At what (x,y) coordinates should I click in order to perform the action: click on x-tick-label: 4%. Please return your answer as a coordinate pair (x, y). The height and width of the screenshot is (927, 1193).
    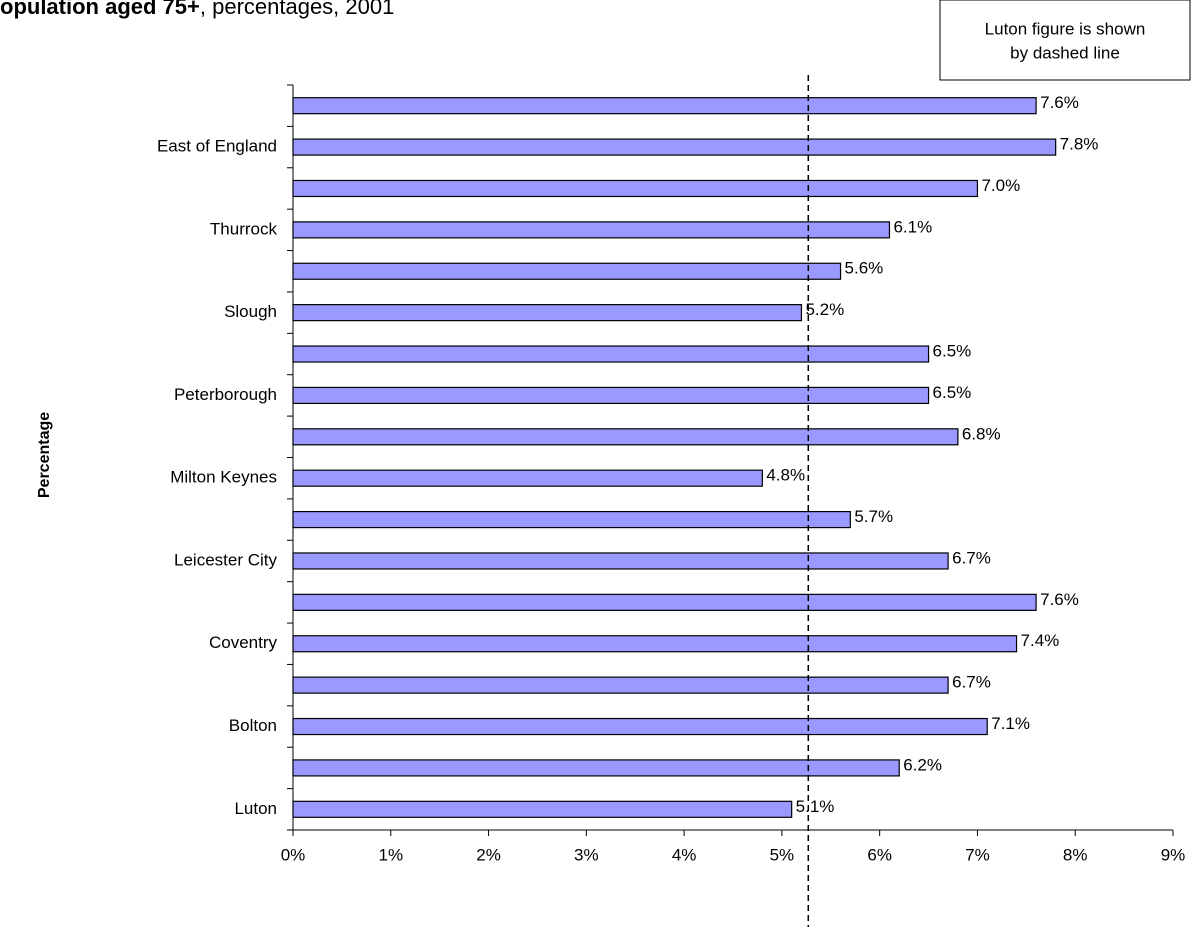
    Looking at the image, I should click on (684, 854).